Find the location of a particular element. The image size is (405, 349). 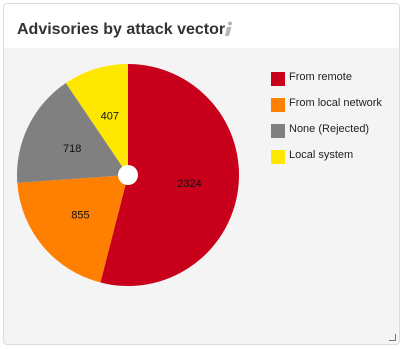

legend-label: From remote is located at coordinates (320, 77).